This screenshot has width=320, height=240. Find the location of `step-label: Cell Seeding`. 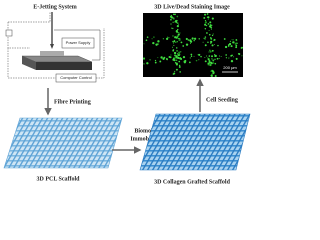

step-label: Cell Seeding is located at coordinates (222, 100).